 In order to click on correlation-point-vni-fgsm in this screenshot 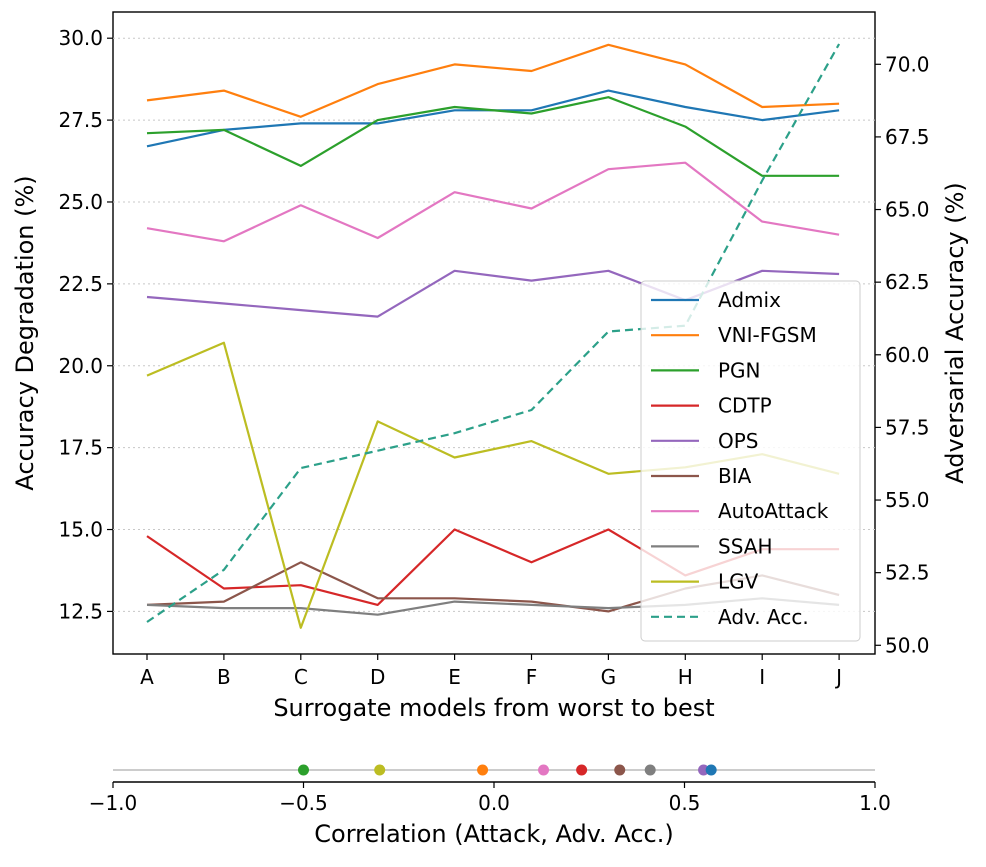, I will do `click(483, 770)`.